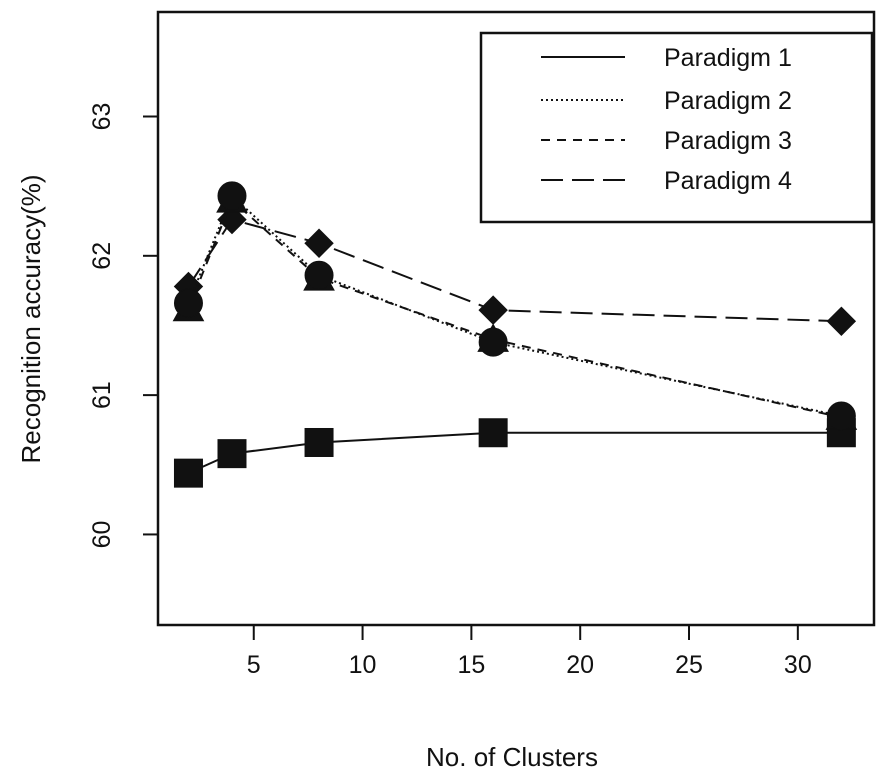 Image resolution: width=882 pixels, height=777 pixels. What do you see at coordinates (254, 665) in the screenshot?
I see `x-tick-label: 5` at bounding box center [254, 665].